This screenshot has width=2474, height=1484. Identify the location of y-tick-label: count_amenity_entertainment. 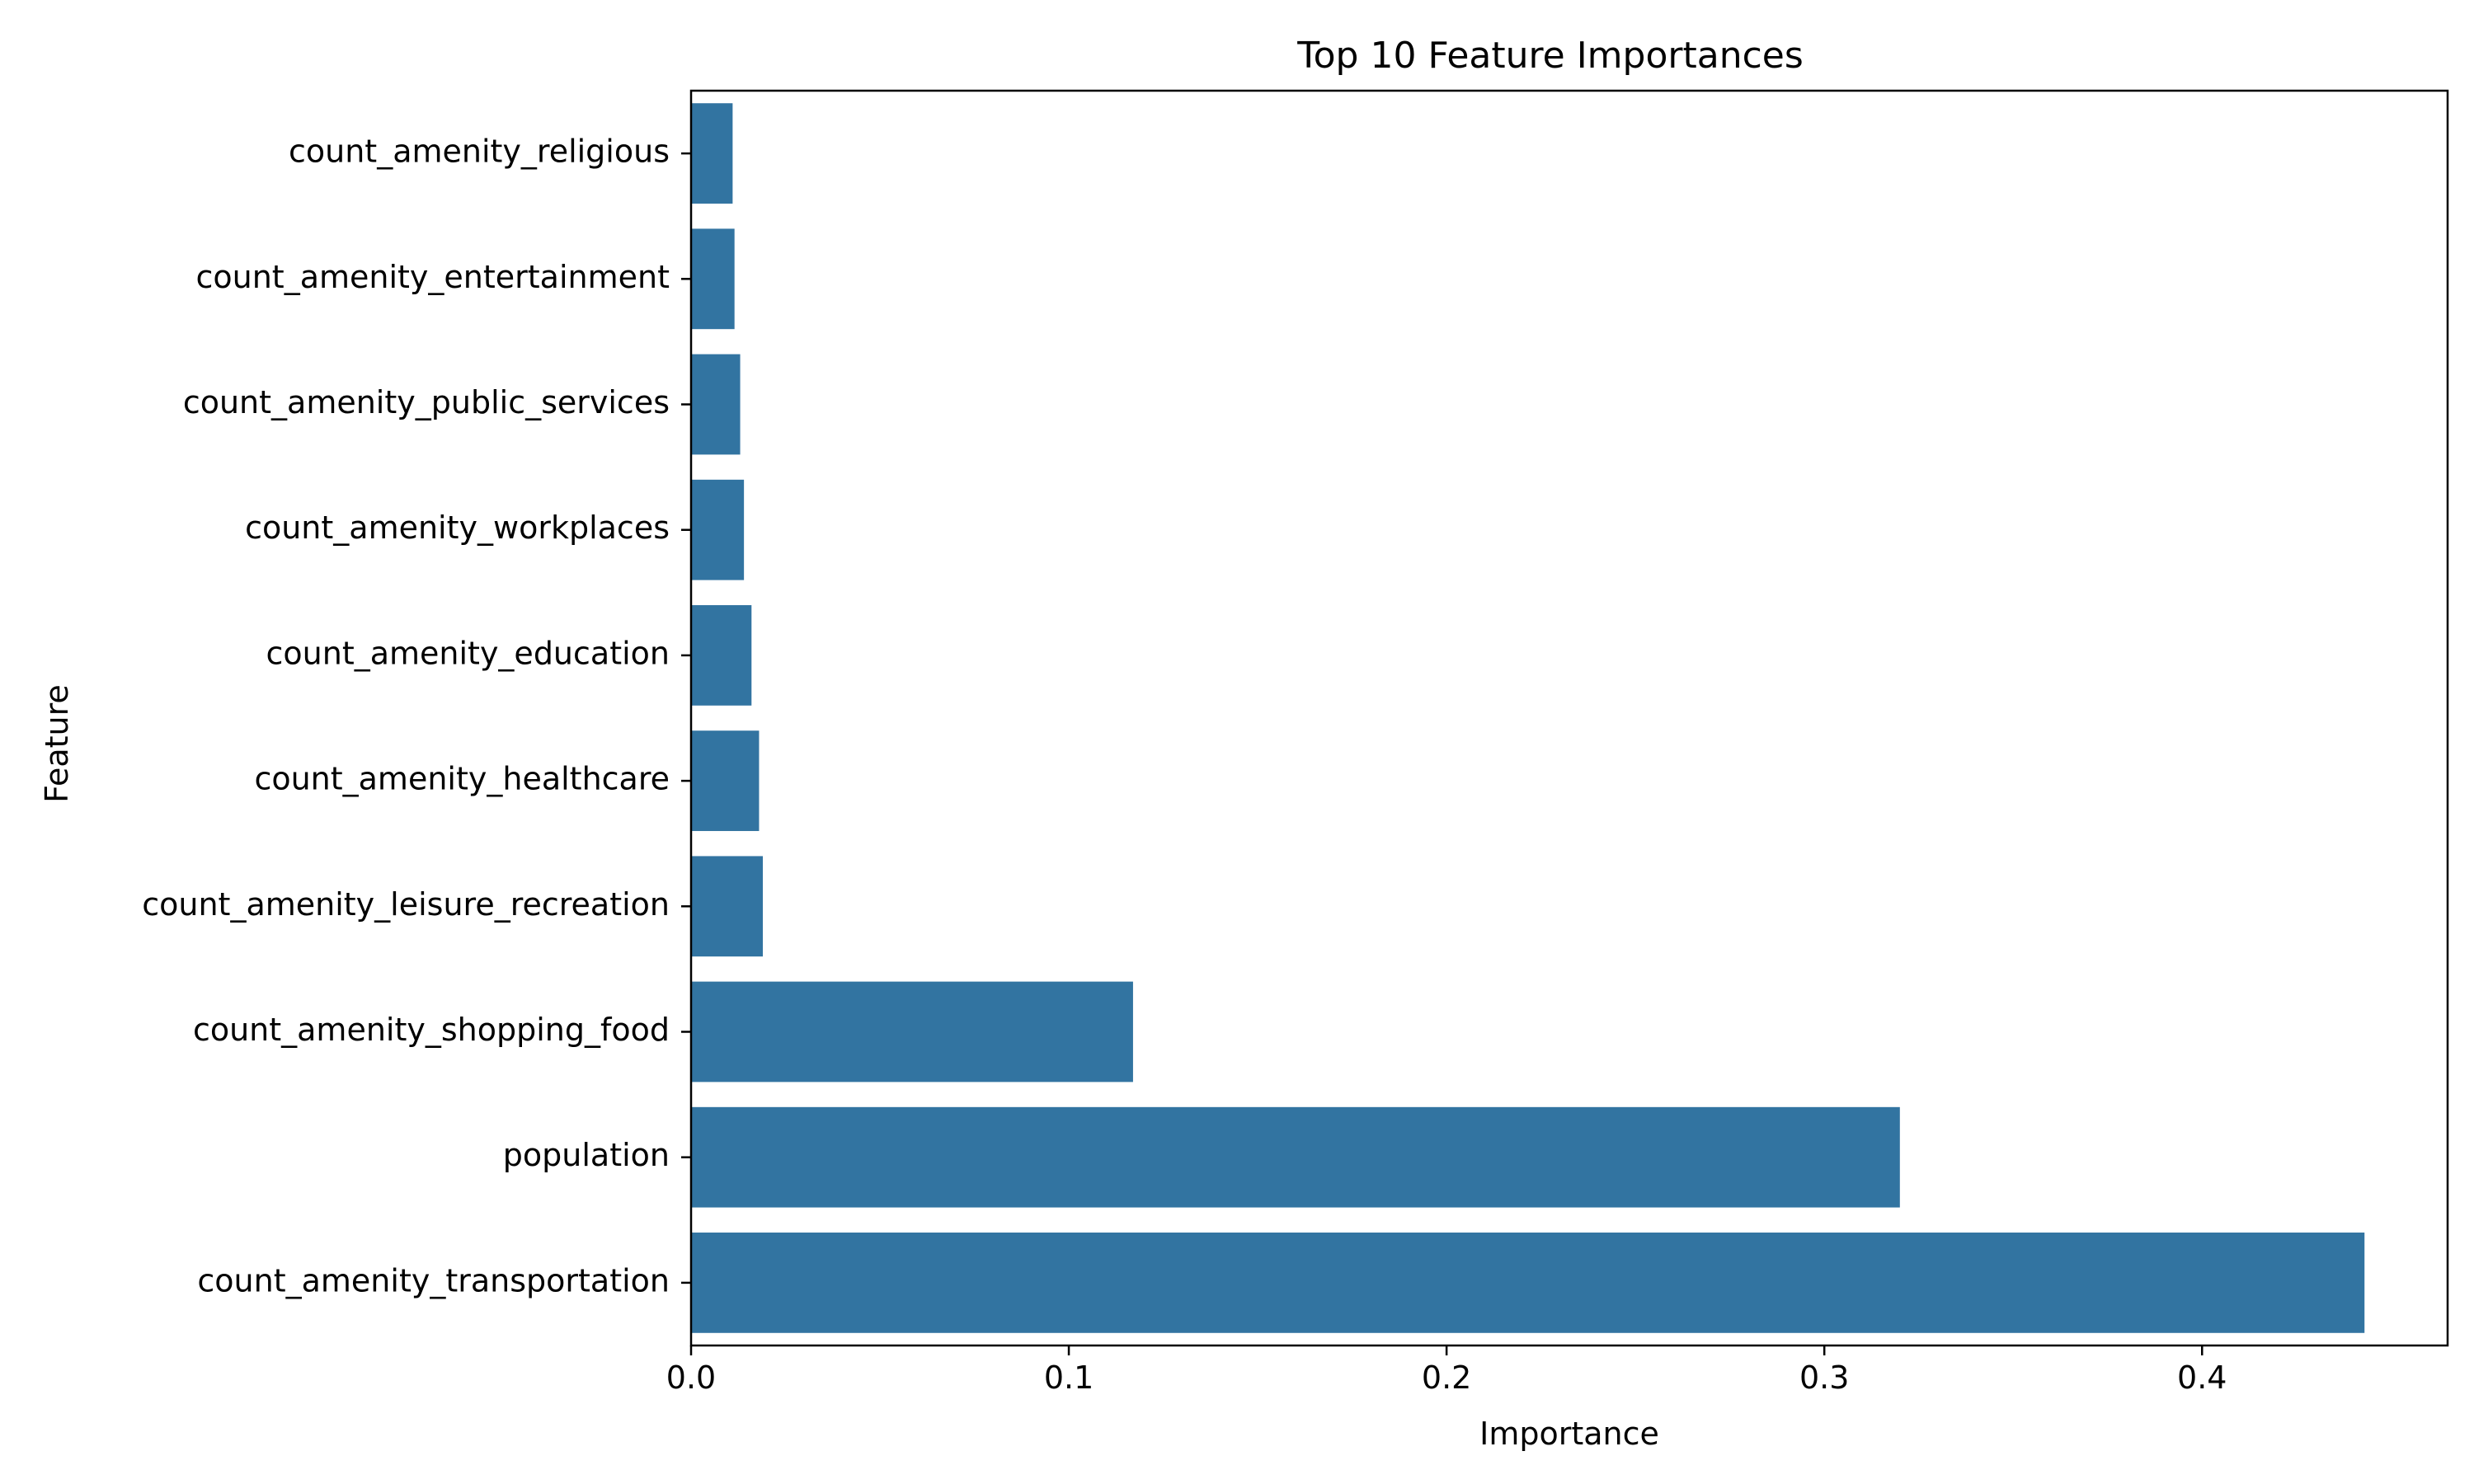
(433, 277).